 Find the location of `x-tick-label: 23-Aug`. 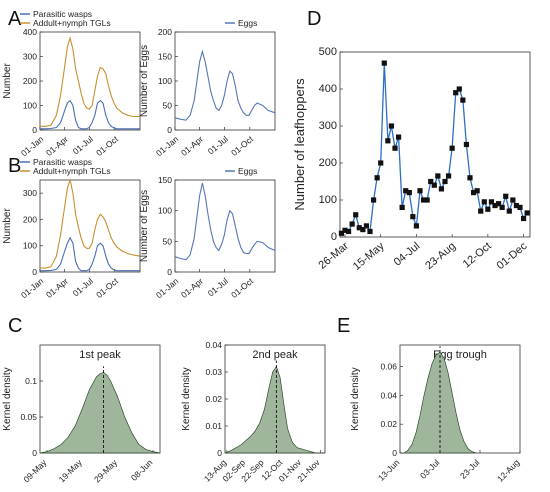

x-tick-label: 23-Aug is located at coordinates (440, 256).